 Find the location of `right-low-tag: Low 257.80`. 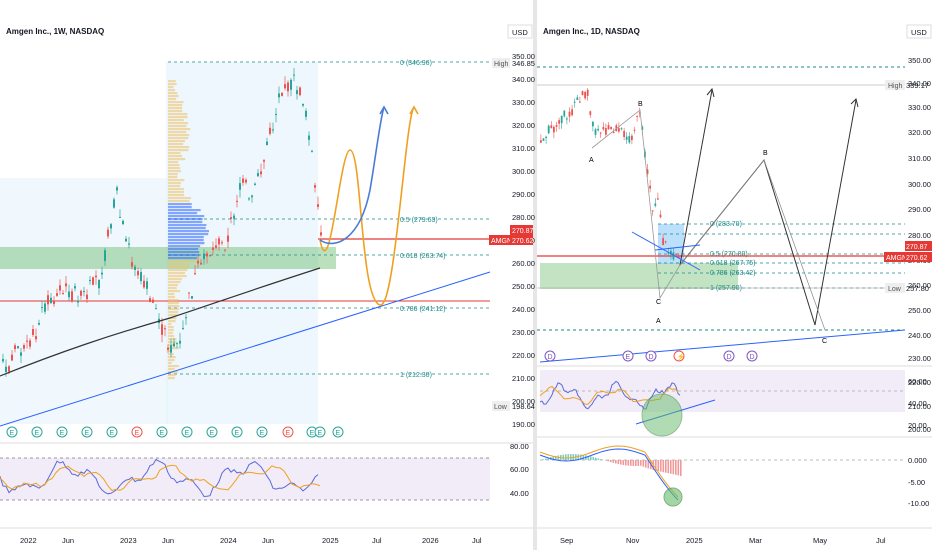

right-low-tag: Low 257.80 is located at coordinates (907, 288).